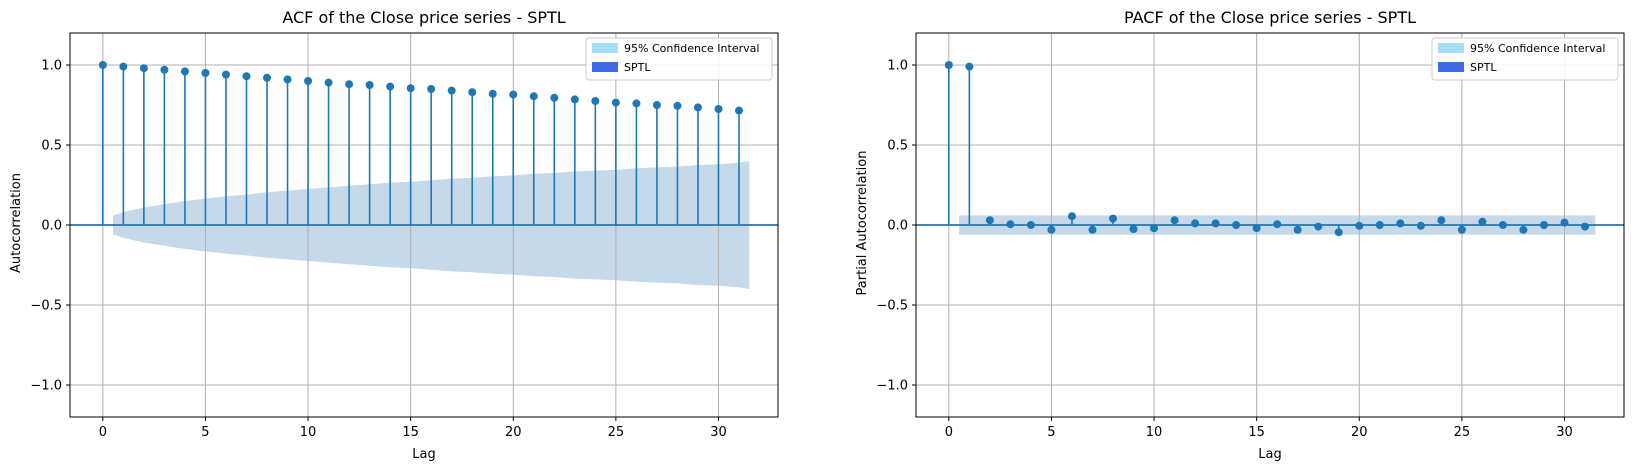 This screenshot has width=1632, height=470. I want to click on pacf-x-tick-label: 10, so click(1154, 432).